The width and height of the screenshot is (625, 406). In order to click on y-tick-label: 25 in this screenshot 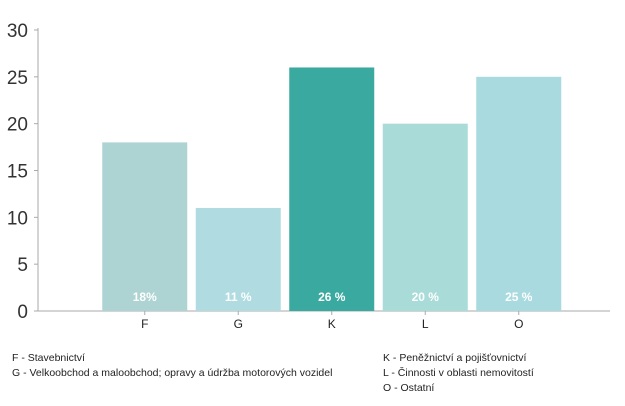, I will do `click(17, 78)`.